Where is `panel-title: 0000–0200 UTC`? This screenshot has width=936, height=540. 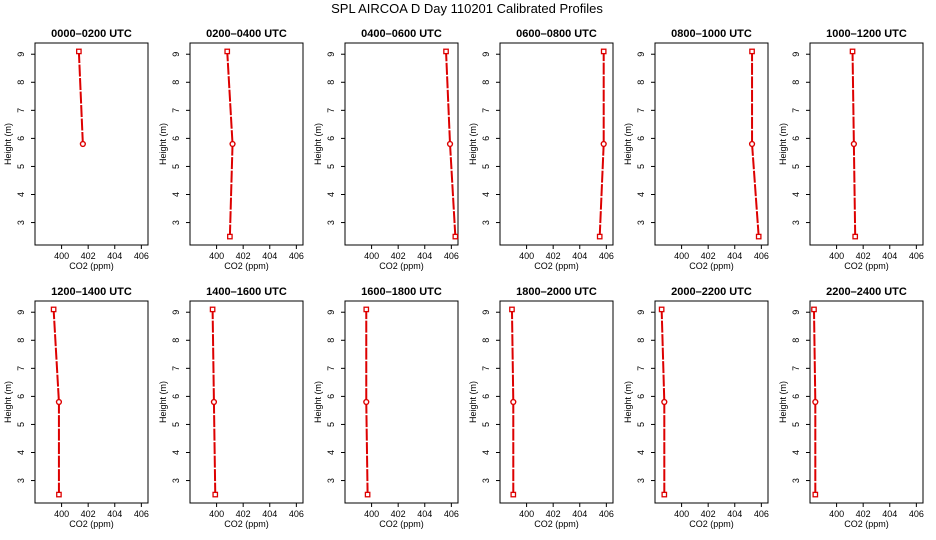
panel-title: 0000–0200 UTC is located at coordinates (91, 34).